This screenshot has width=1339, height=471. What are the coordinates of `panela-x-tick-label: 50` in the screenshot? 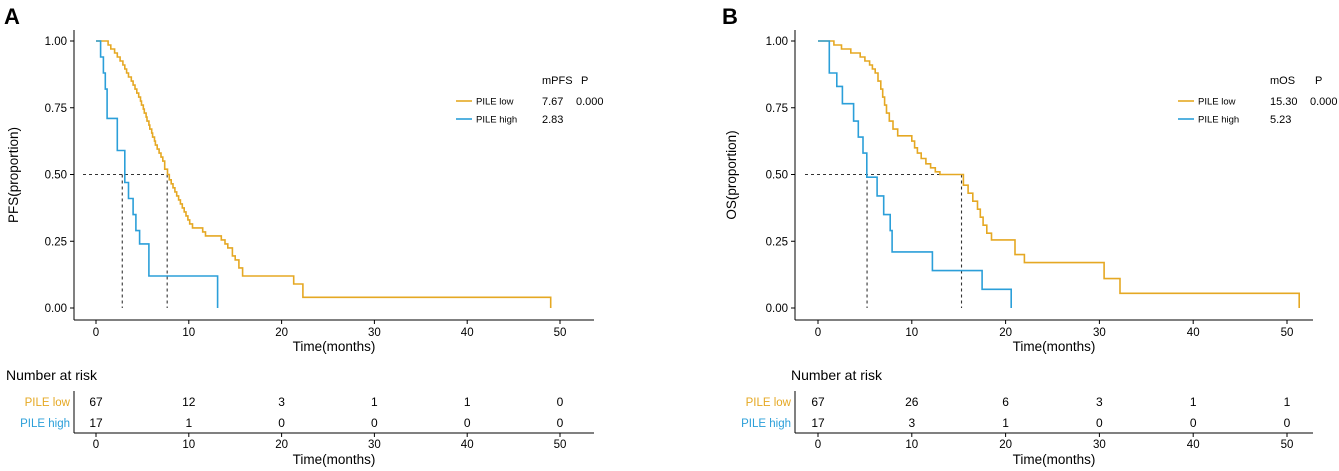 It's located at (560, 333).